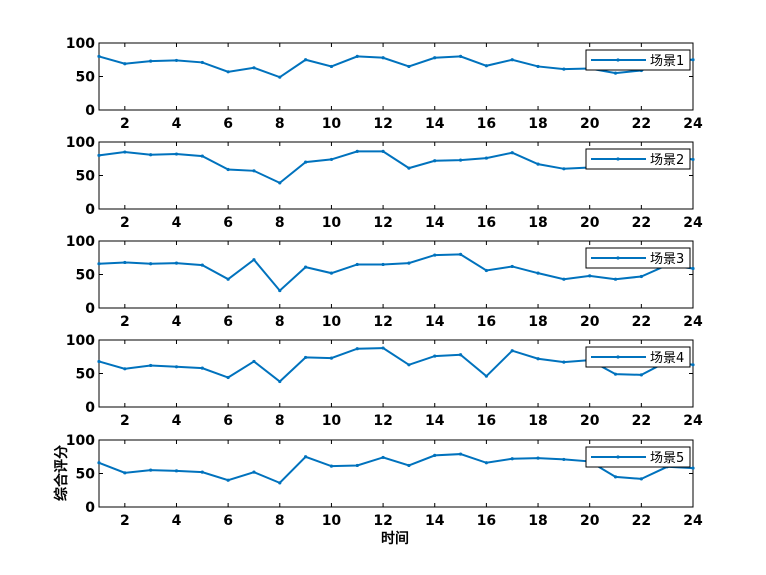  What do you see at coordinates (638, 258) in the screenshot?
I see `legend: 场景3` at bounding box center [638, 258].